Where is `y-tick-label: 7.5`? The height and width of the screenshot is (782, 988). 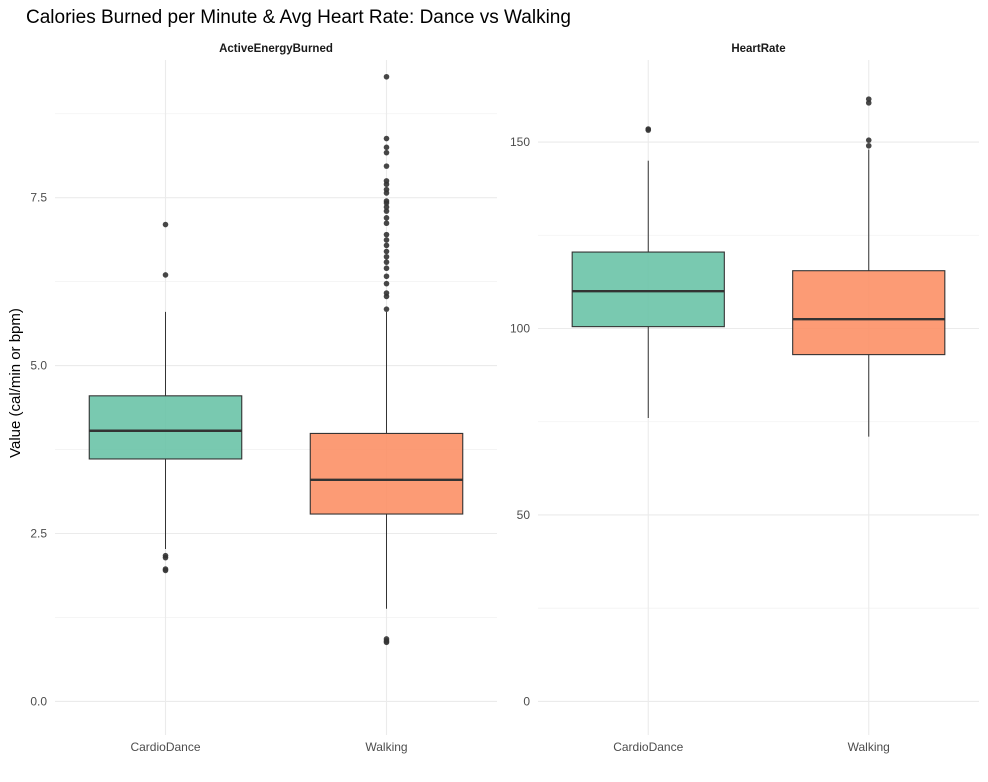
y-tick-label: 7.5 is located at coordinates (38, 198).